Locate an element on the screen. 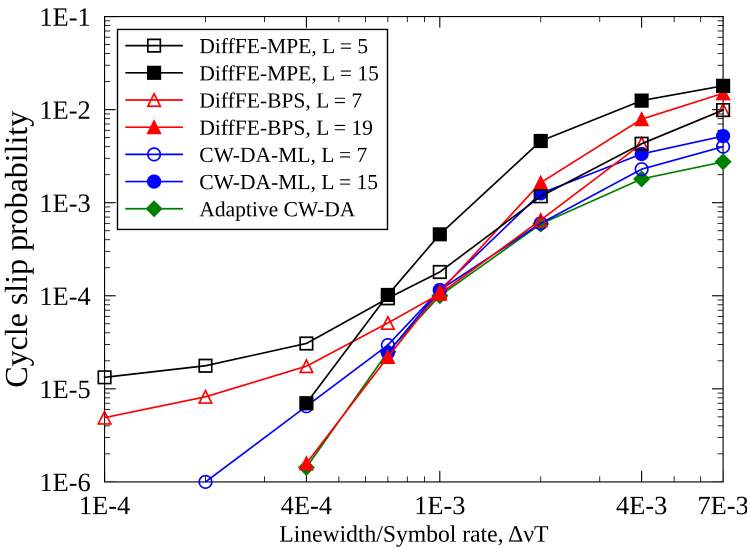  legend-label: DiffFE-MPE, L = 5 is located at coordinates (284, 47).